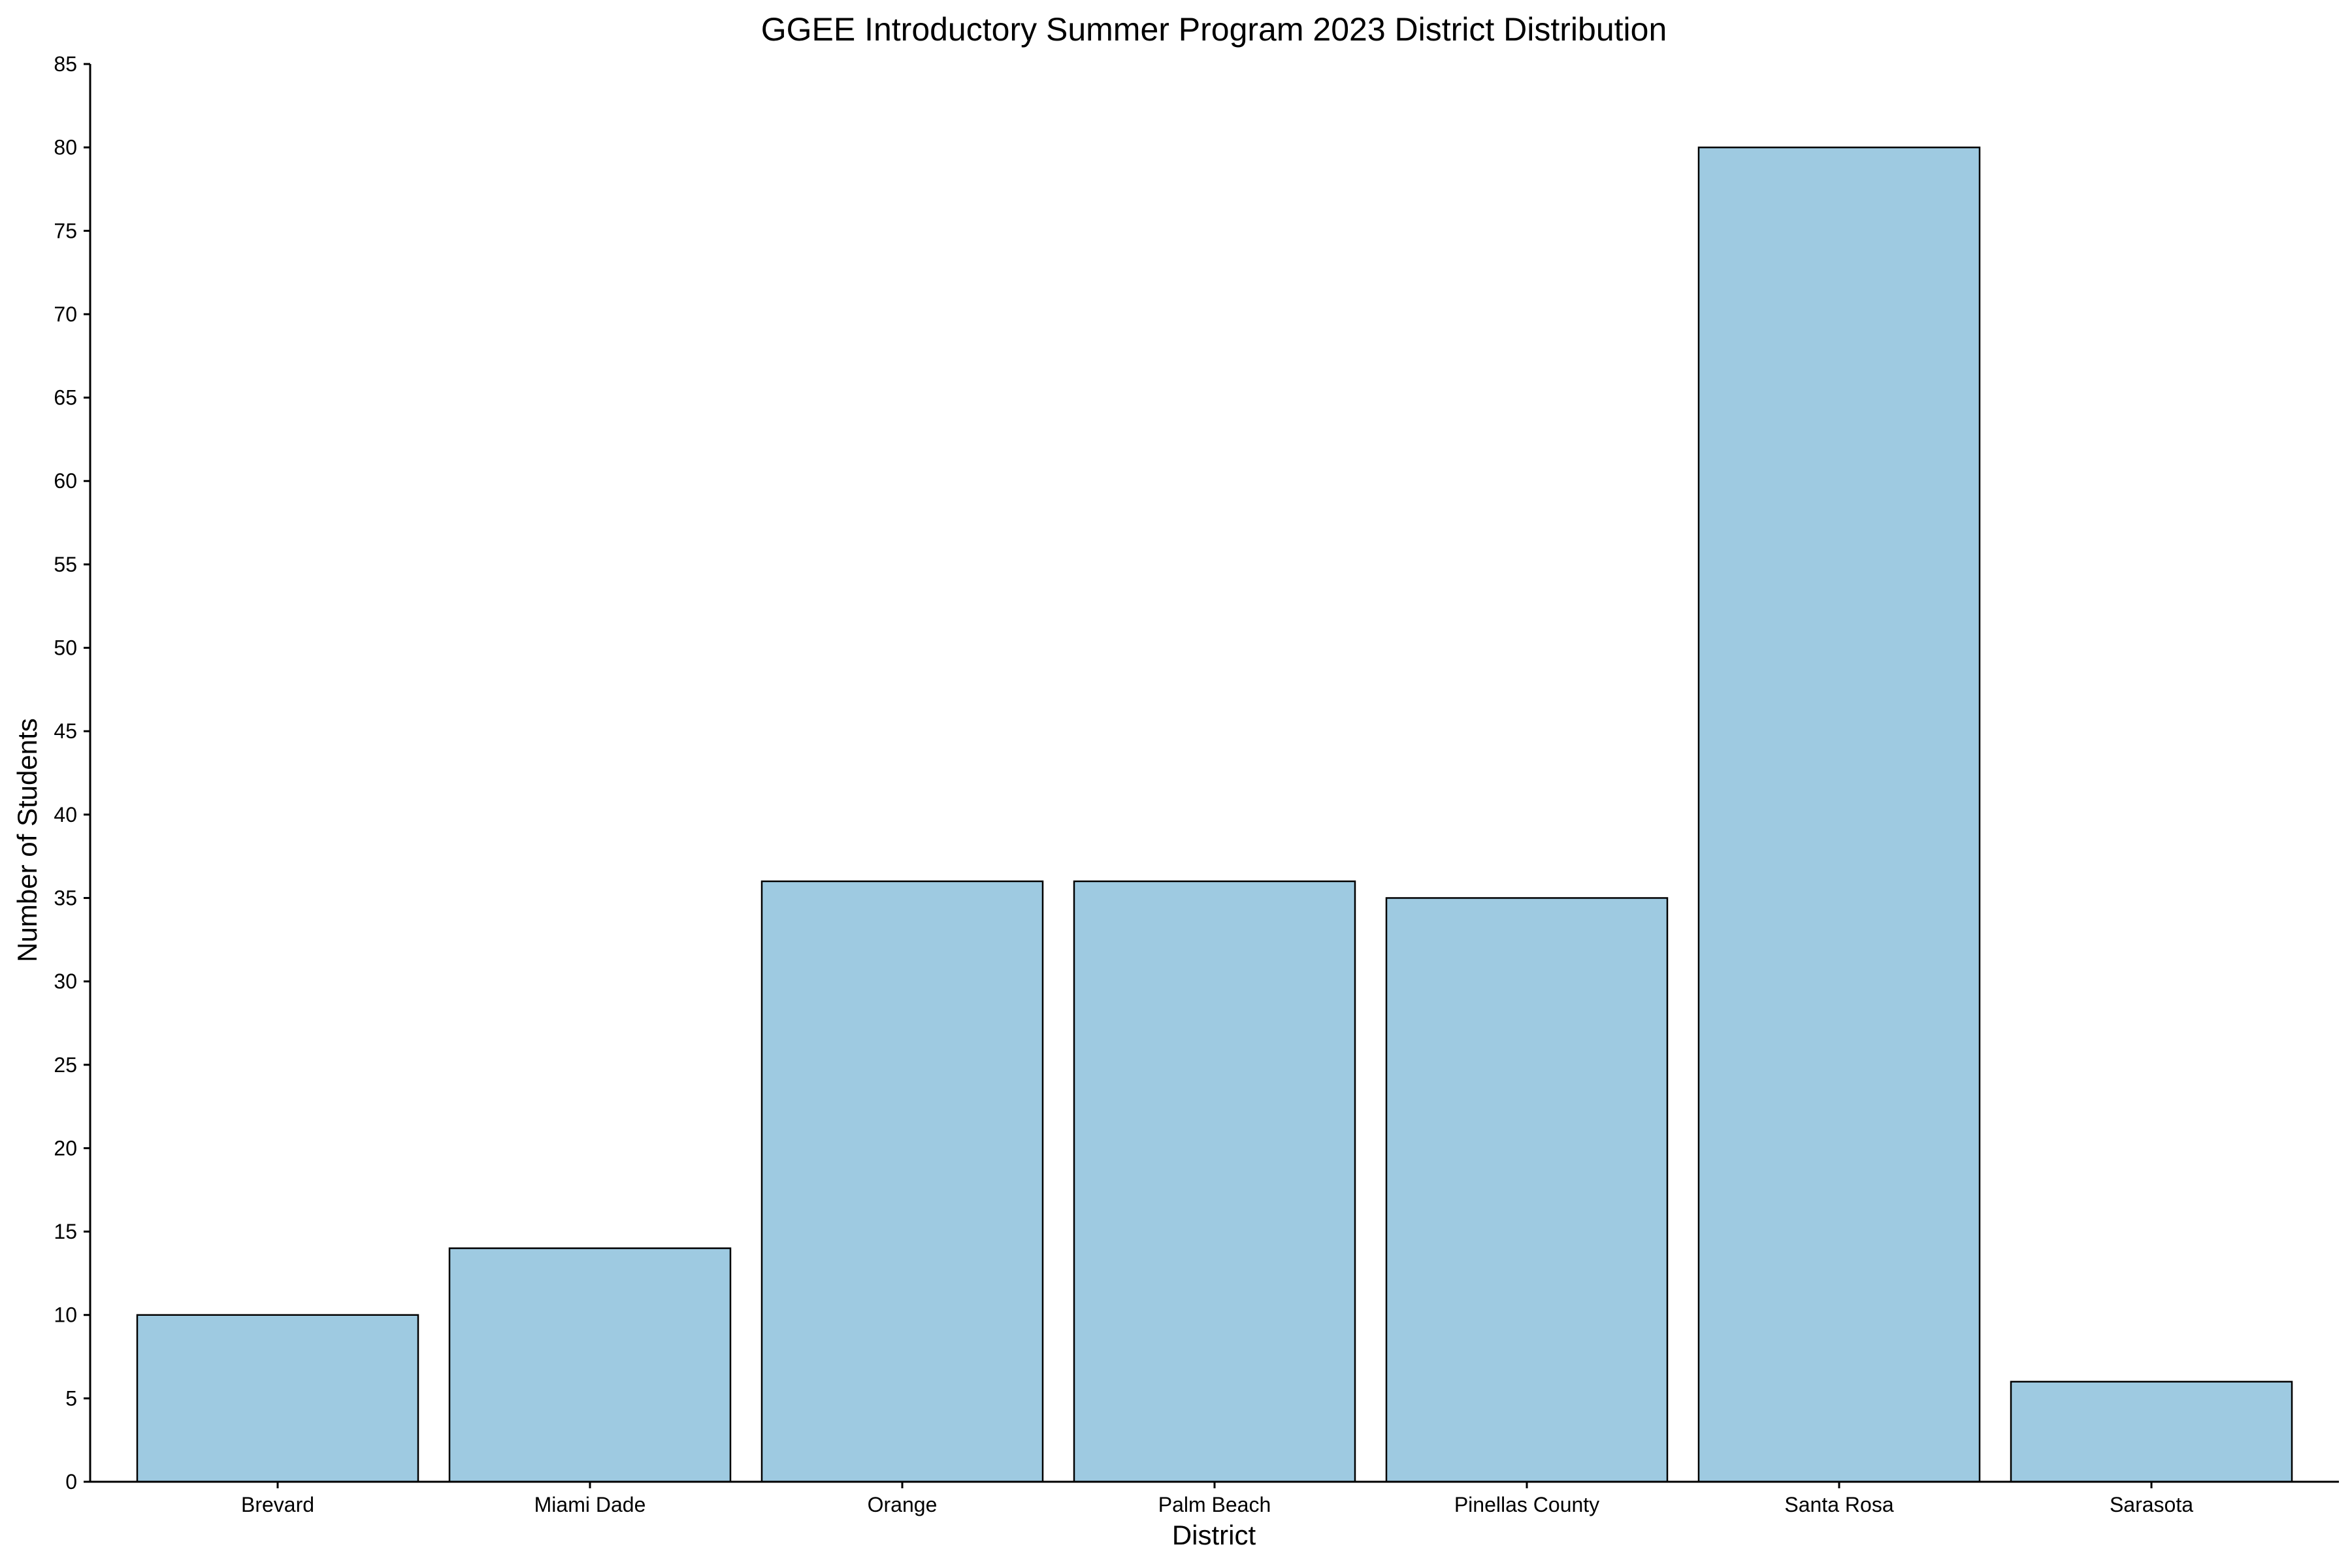 The width and height of the screenshot is (2352, 1568). What do you see at coordinates (65, 648) in the screenshot?
I see `y-tick-label: 50` at bounding box center [65, 648].